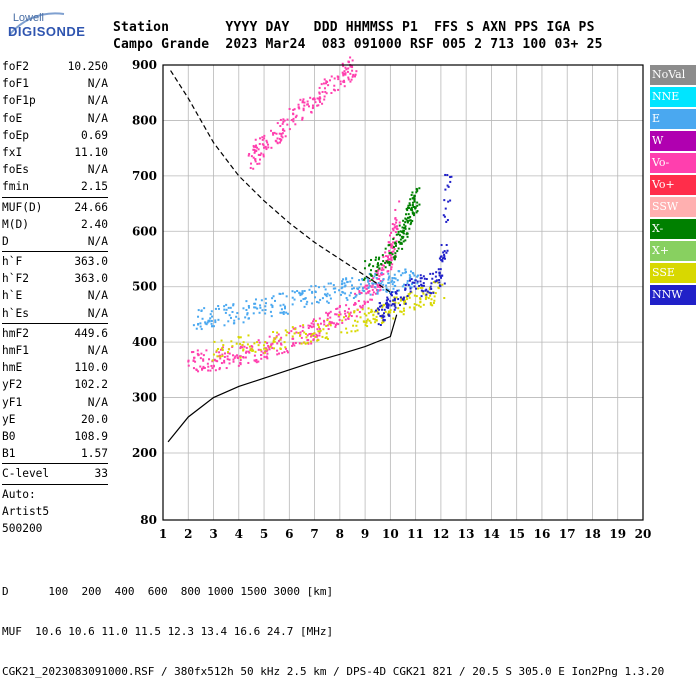  What do you see at coordinates (55, 207) in the screenshot?
I see `param-row: MUF(D) 24.66` at bounding box center [55, 207].